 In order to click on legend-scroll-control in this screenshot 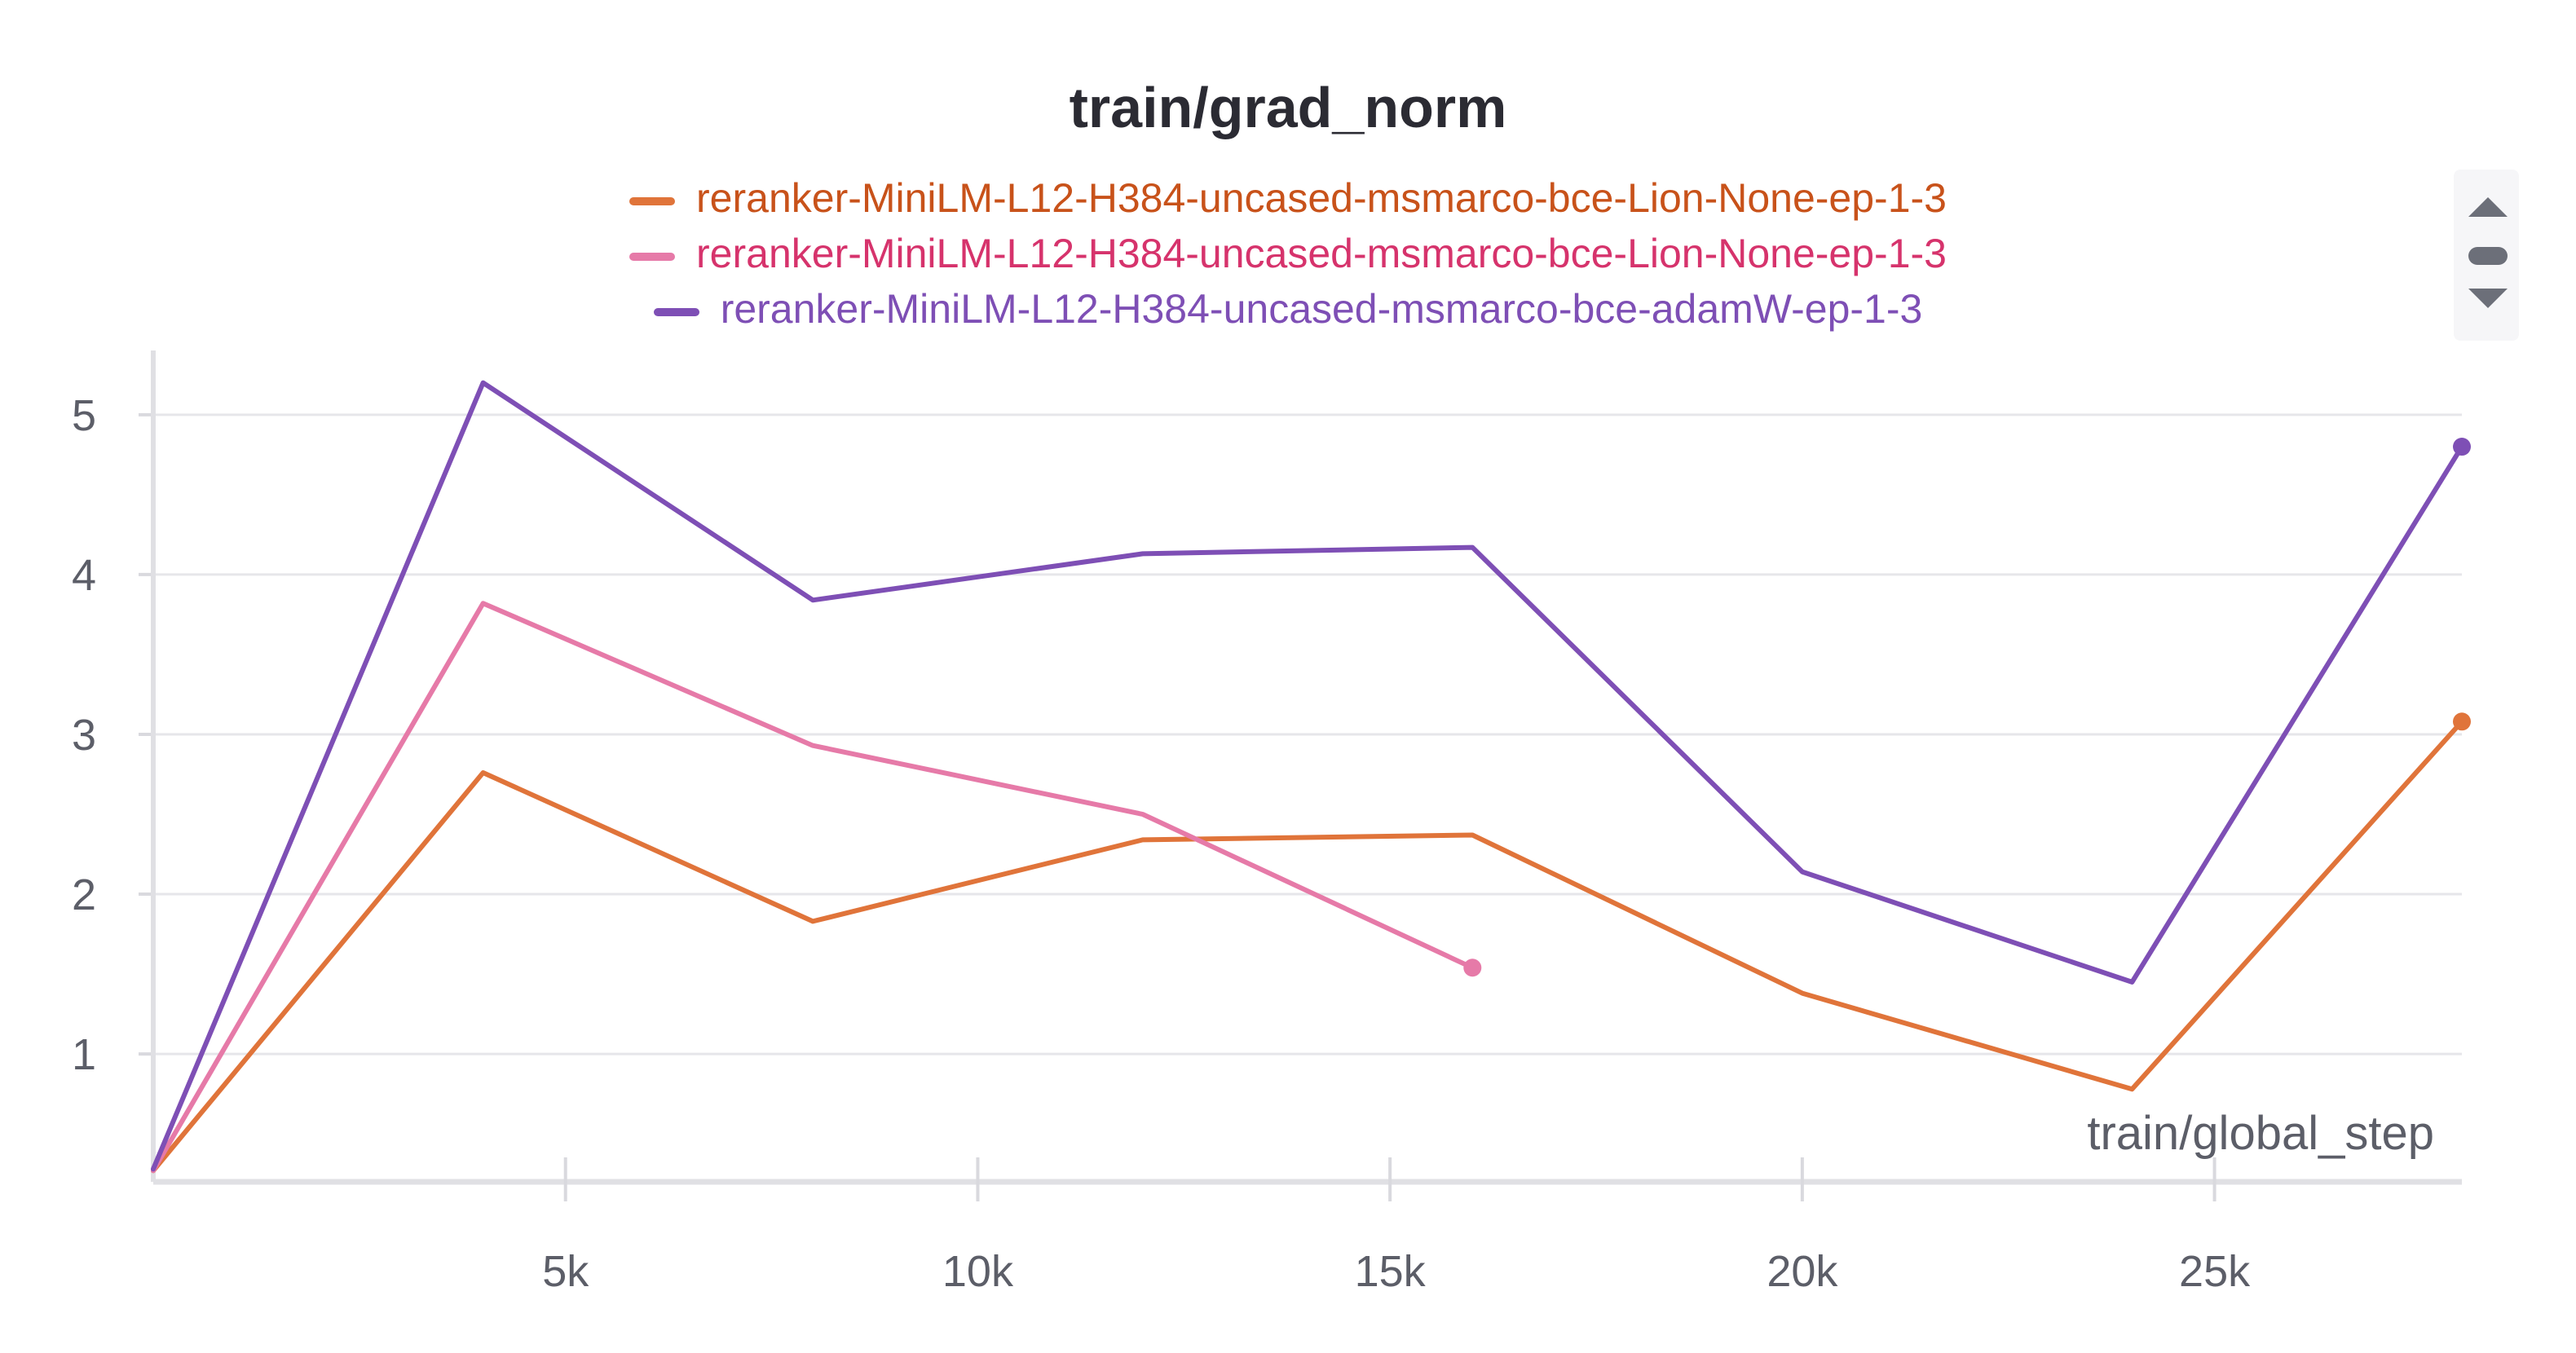, I will do `click(2486, 255)`.